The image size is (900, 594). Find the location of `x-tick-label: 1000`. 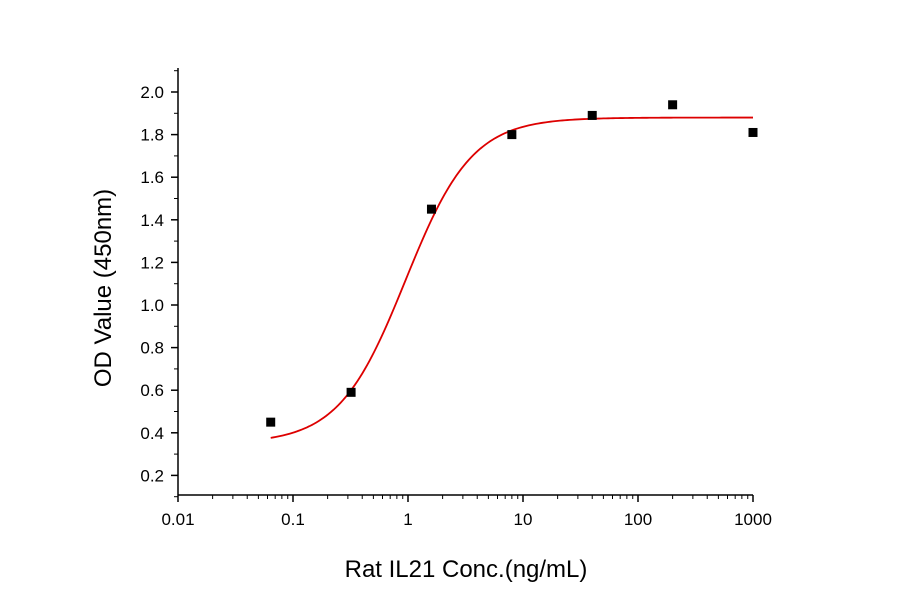

x-tick-label: 1000 is located at coordinates (753, 519).